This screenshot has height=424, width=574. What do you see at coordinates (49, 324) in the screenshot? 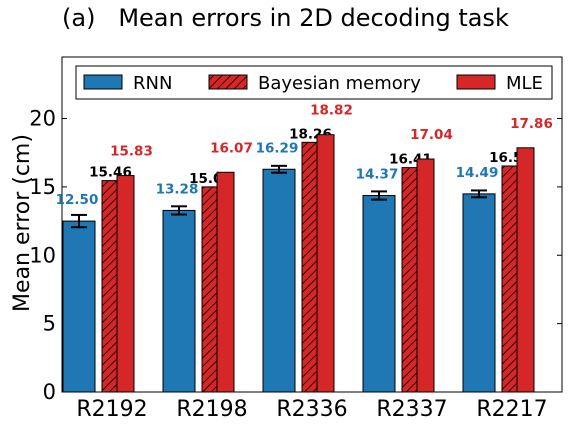
I see `y-tick-label: 5` at bounding box center [49, 324].